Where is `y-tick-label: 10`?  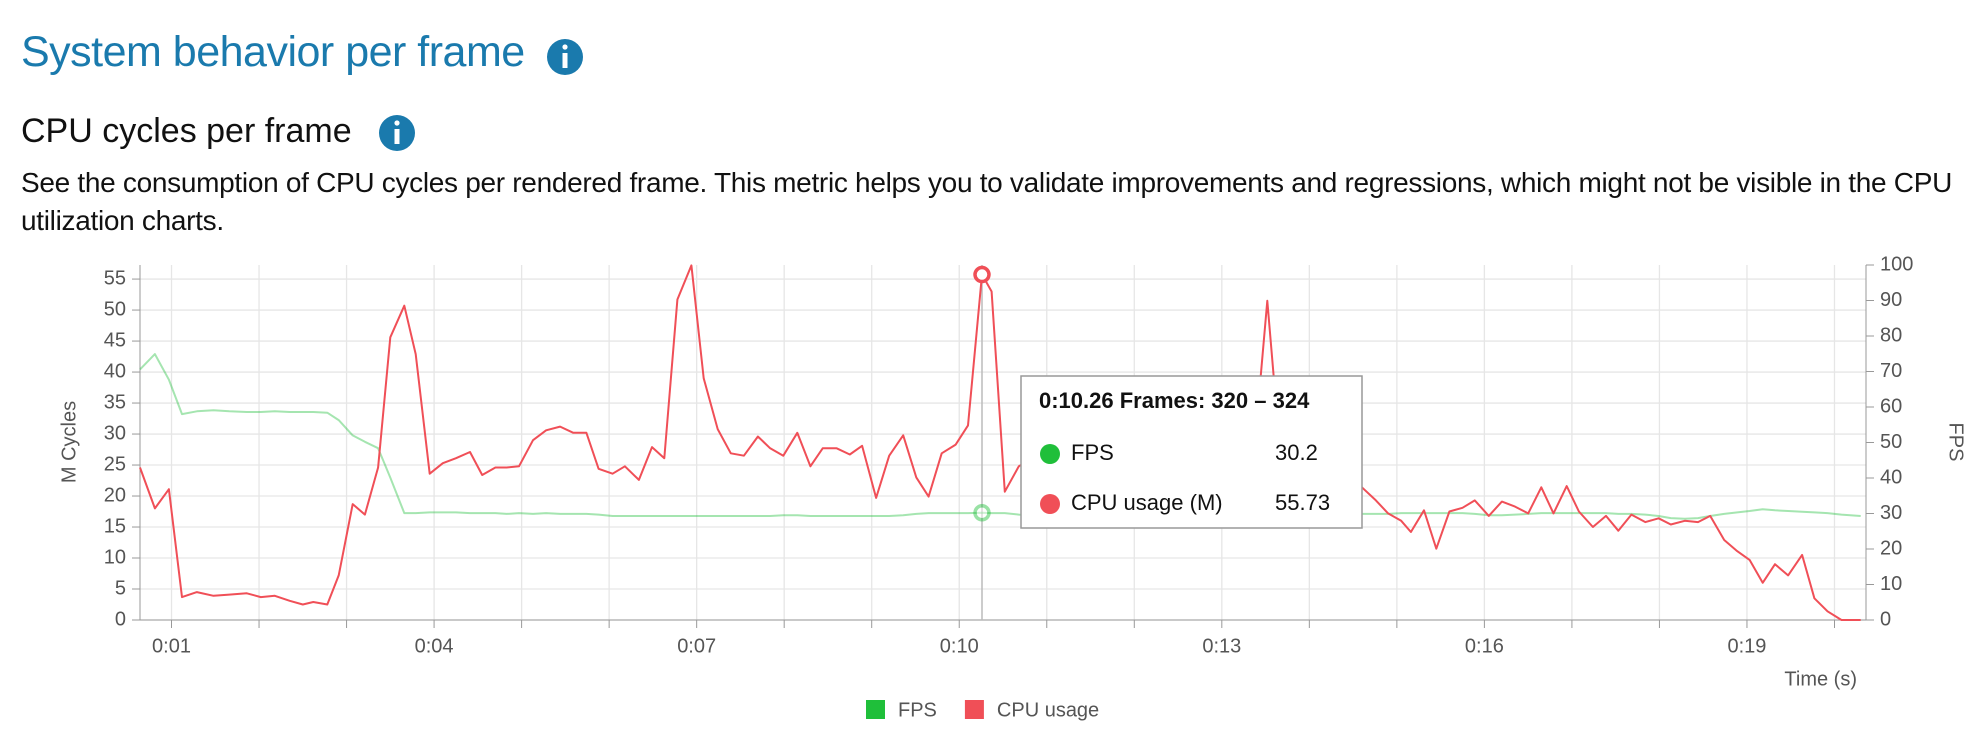 y-tick-label: 10 is located at coordinates (115, 557).